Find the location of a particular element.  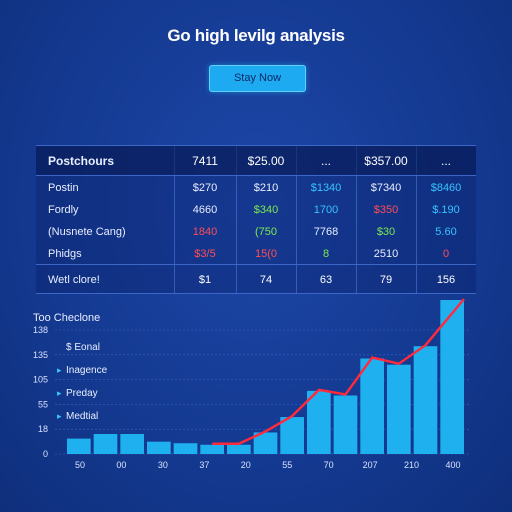

table-cell: 7768 is located at coordinates (326, 232).